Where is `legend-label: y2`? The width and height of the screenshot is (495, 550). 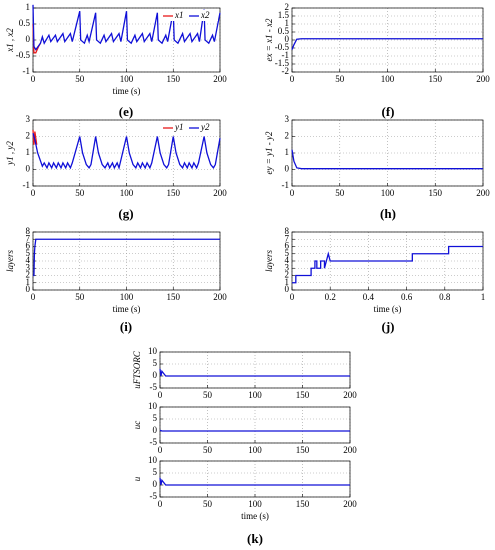
legend-label: y2 is located at coordinates (205, 127).